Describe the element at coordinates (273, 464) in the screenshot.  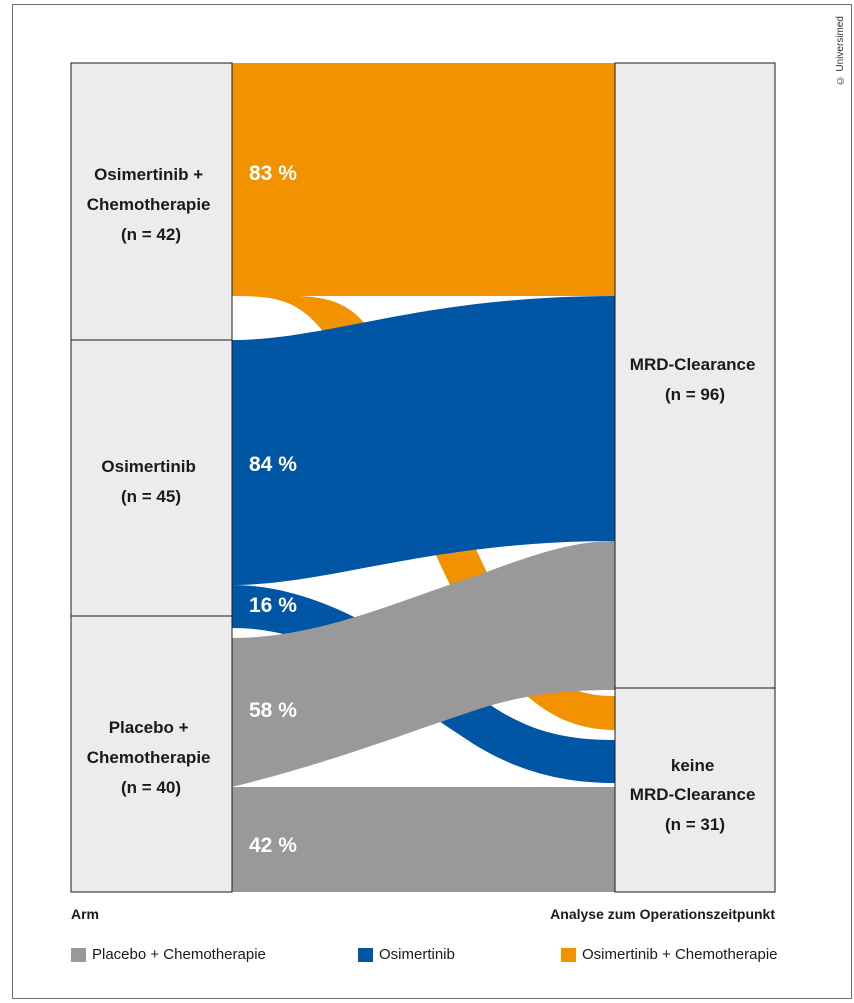
I see `flow-label-o-clear: 84 %` at that location.